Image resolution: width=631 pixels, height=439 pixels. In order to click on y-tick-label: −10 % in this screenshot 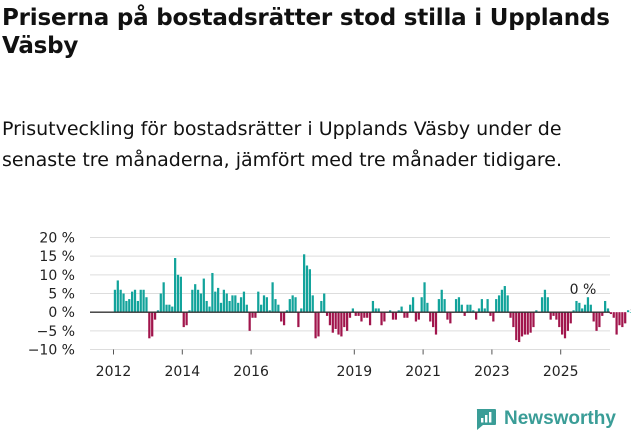, I will do `click(51, 351)`.